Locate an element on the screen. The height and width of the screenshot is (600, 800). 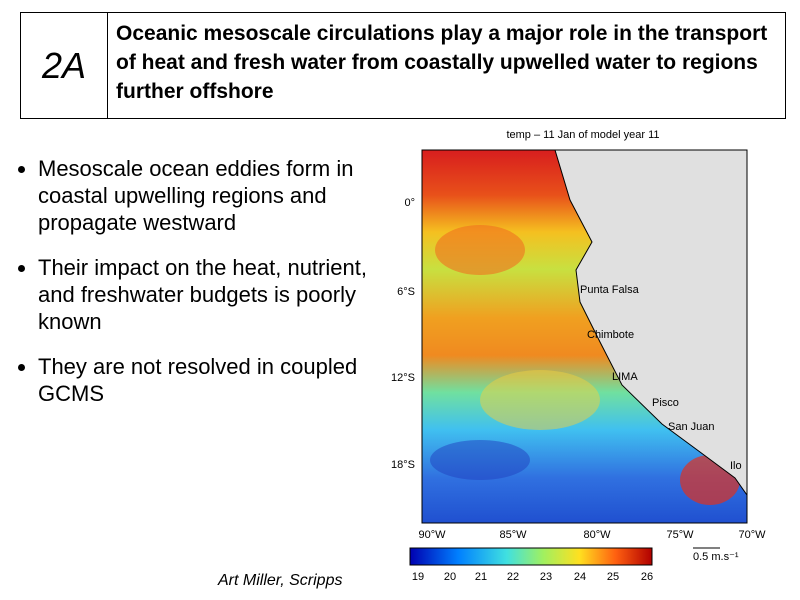
colorbar-label: 23 is located at coordinates (546, 577).